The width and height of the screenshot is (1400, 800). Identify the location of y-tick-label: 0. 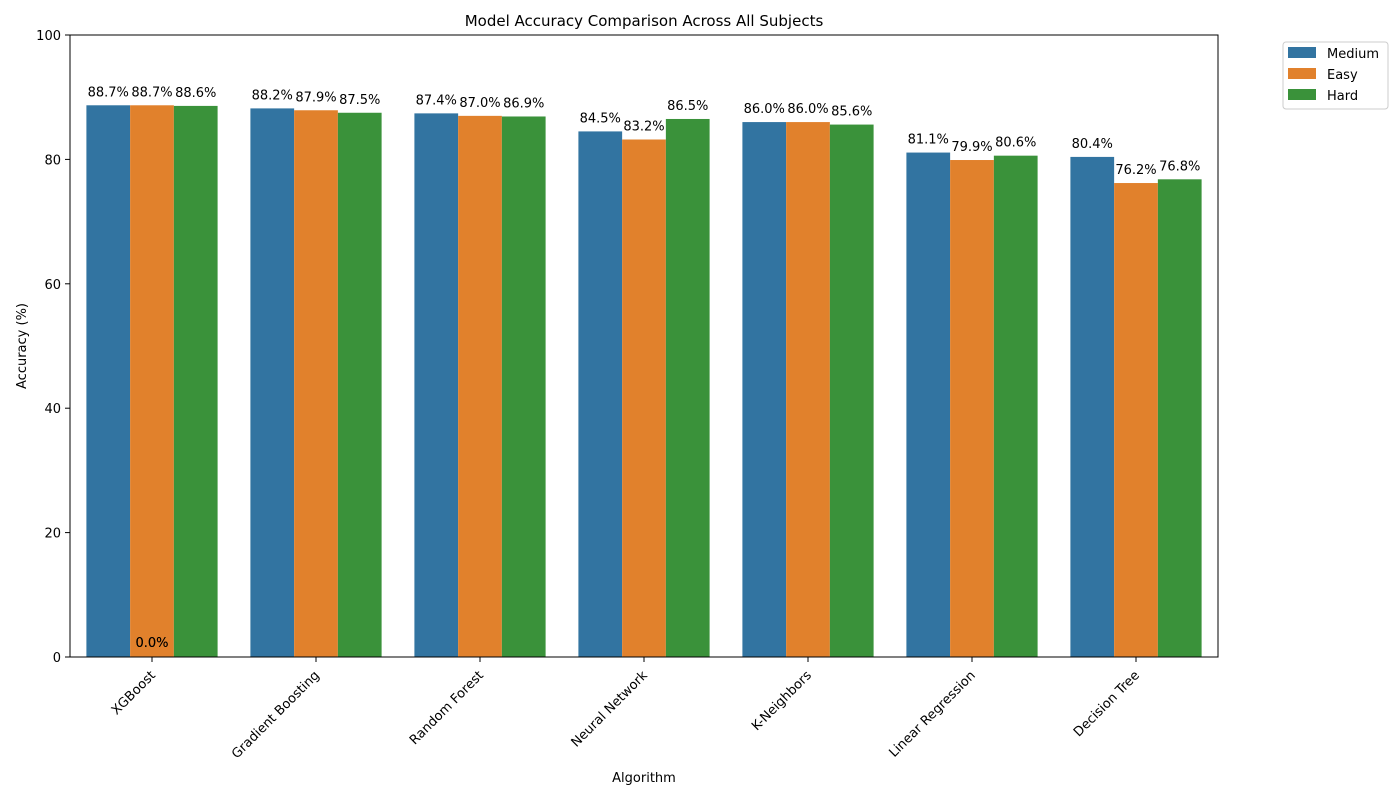
(57, 658).